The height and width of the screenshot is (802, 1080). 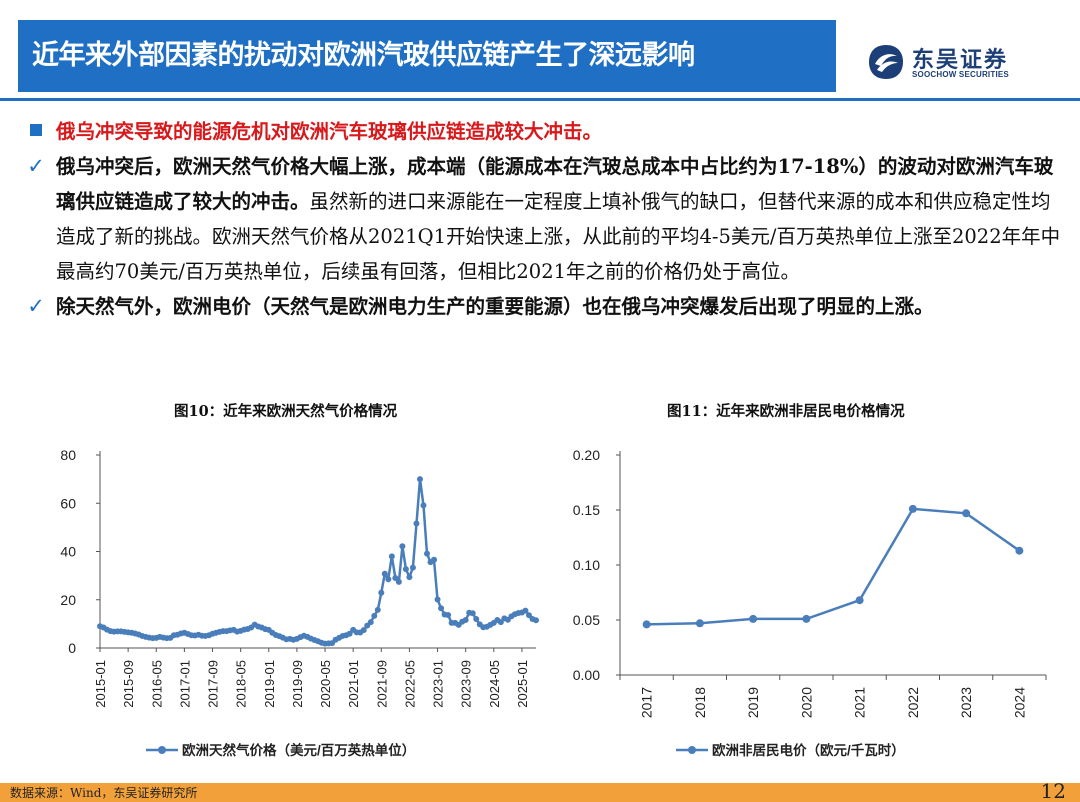 What do you see at coordinates (325, 684) in the screenshot?
I see `x-tick-label: 2020-05` at bounding box center [325, 684].